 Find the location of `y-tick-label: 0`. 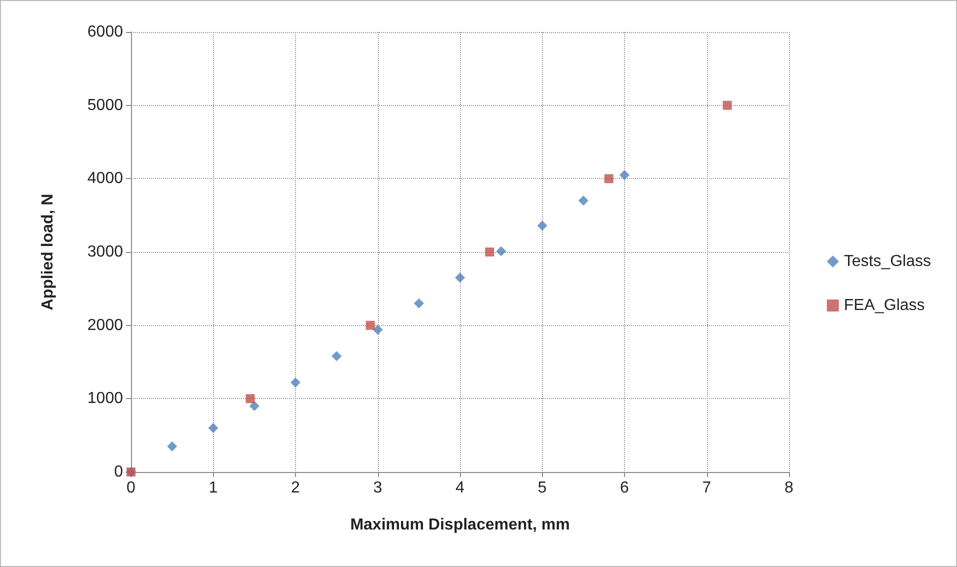

y-tick-label: 0 is located at coordinates (119, 472).